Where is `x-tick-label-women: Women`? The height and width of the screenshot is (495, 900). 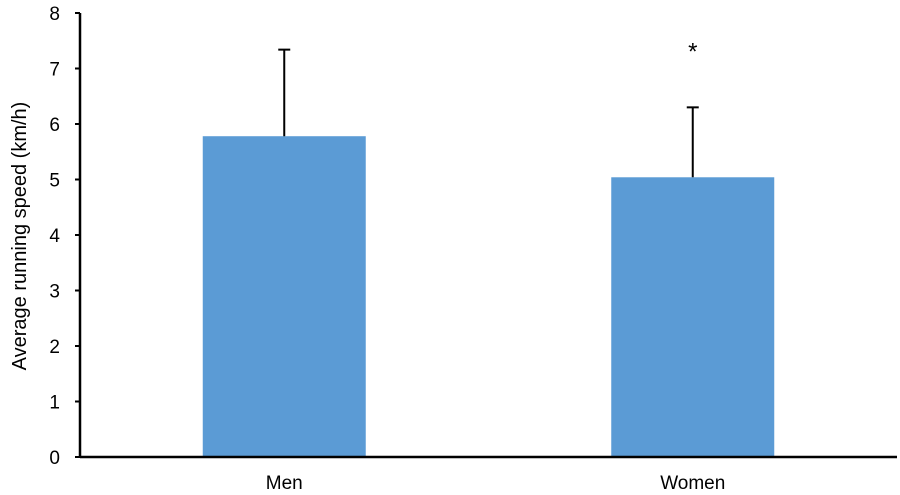 x-tick-label-women: Women is located at coordinates (692, 483).